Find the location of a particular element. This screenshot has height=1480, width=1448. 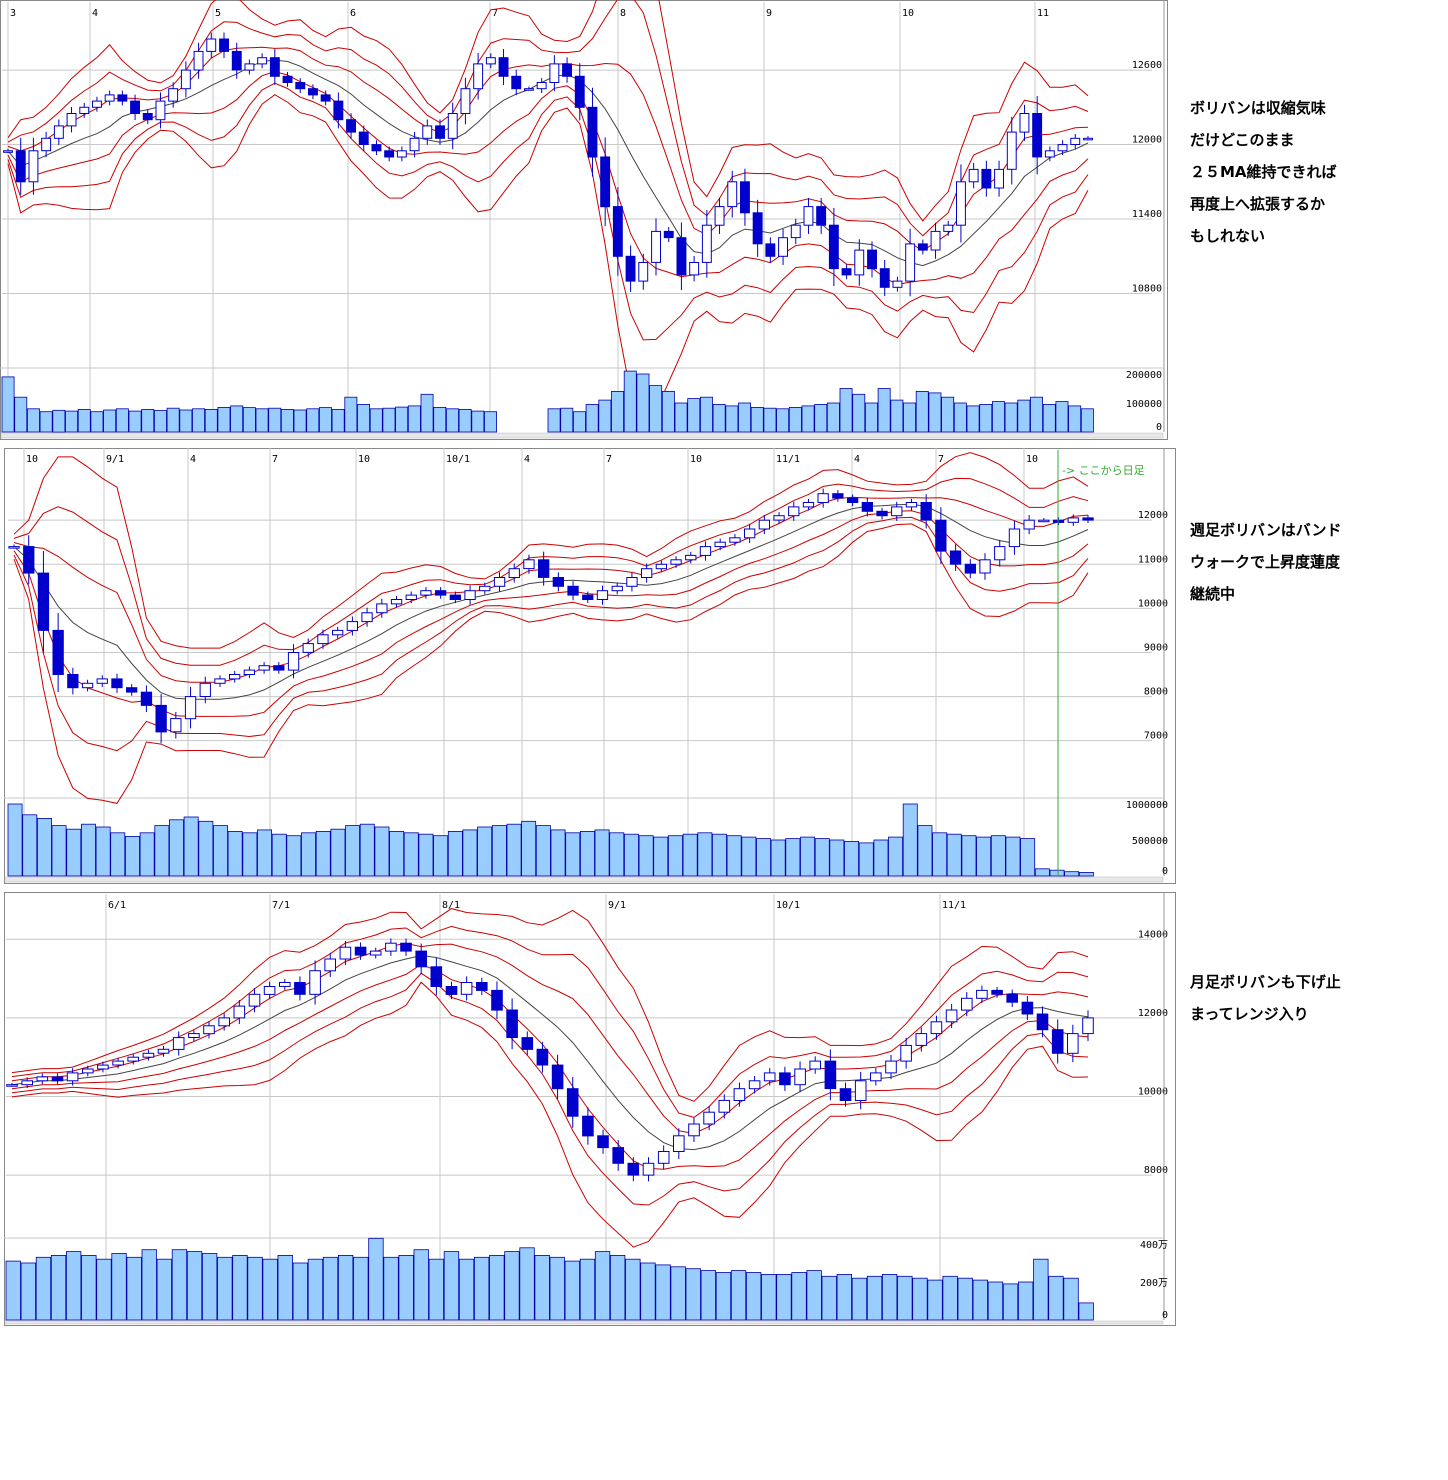

date-tick-label: 10/1 is located at coordinates (788, 905).